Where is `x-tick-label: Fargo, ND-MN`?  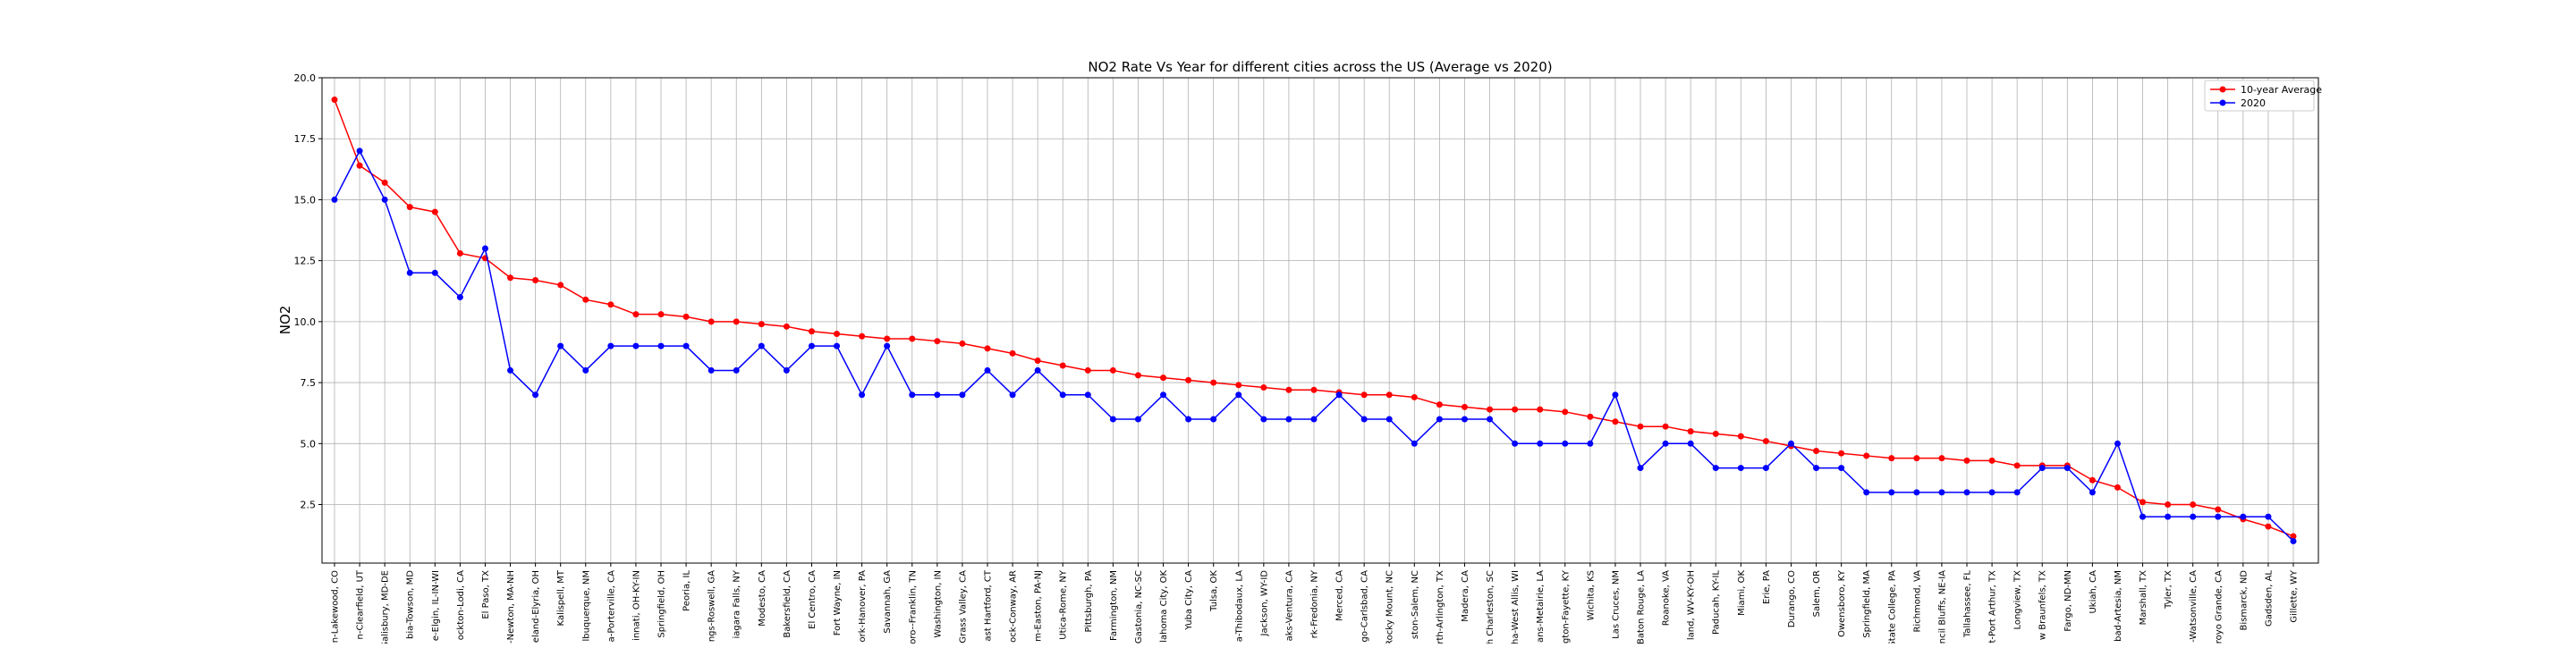 x-tick-label: Fargo, ND-MN is located at coordinates (2068, 601).